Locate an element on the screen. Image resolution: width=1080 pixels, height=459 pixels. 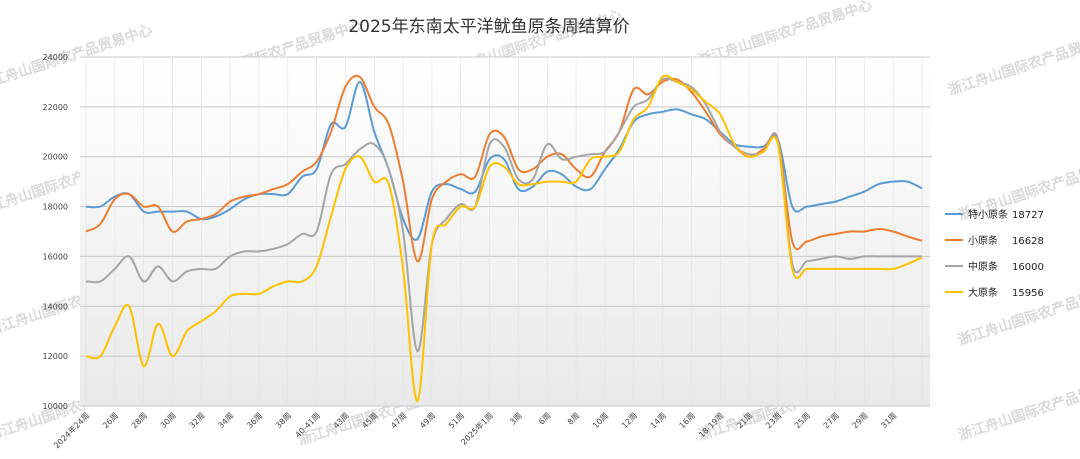
y-tick-label: 10000 is located at coordinates (55, 406).